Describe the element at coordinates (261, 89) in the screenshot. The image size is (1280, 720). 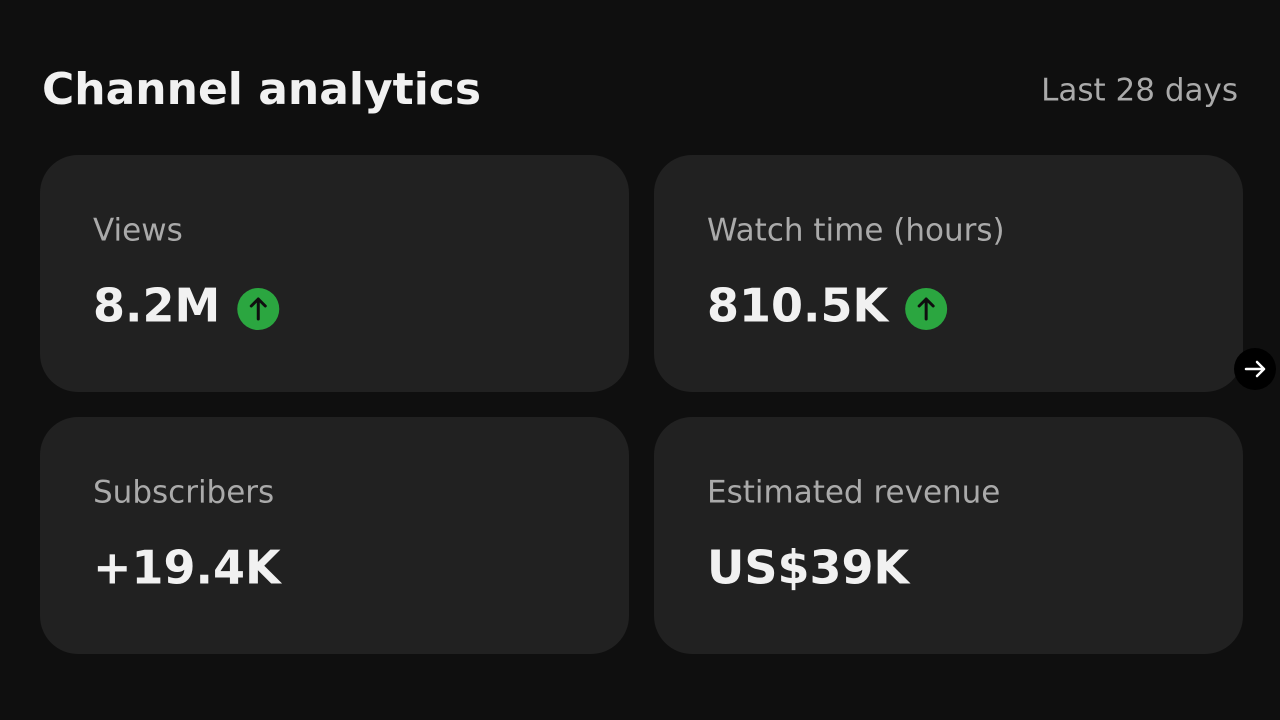
I see `page-title: Channel analytics` at that location.